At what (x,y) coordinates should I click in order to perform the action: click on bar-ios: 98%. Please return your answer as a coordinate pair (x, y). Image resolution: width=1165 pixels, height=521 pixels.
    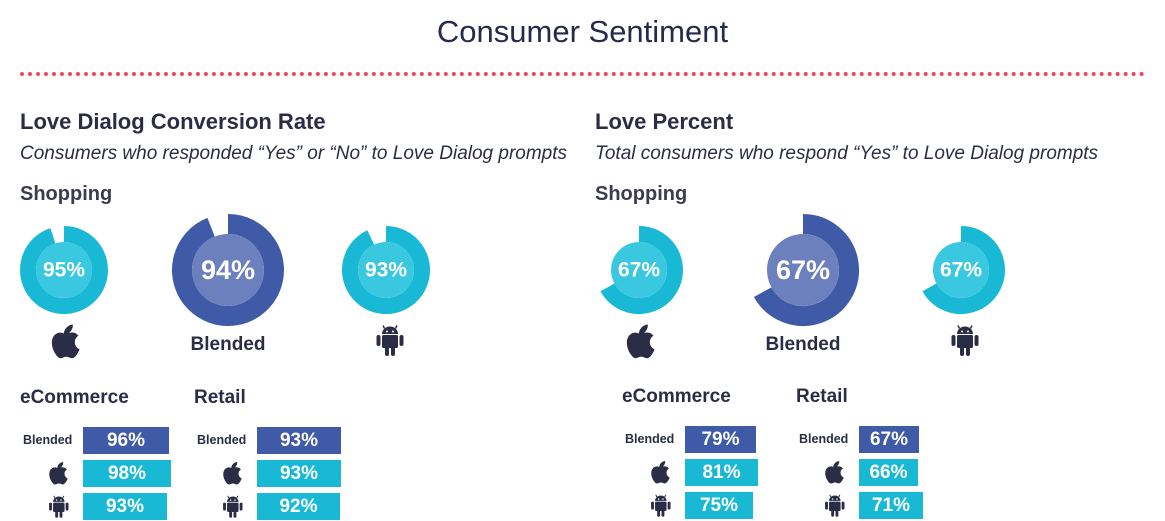
    Looking at the image, I should click on (127, 473).